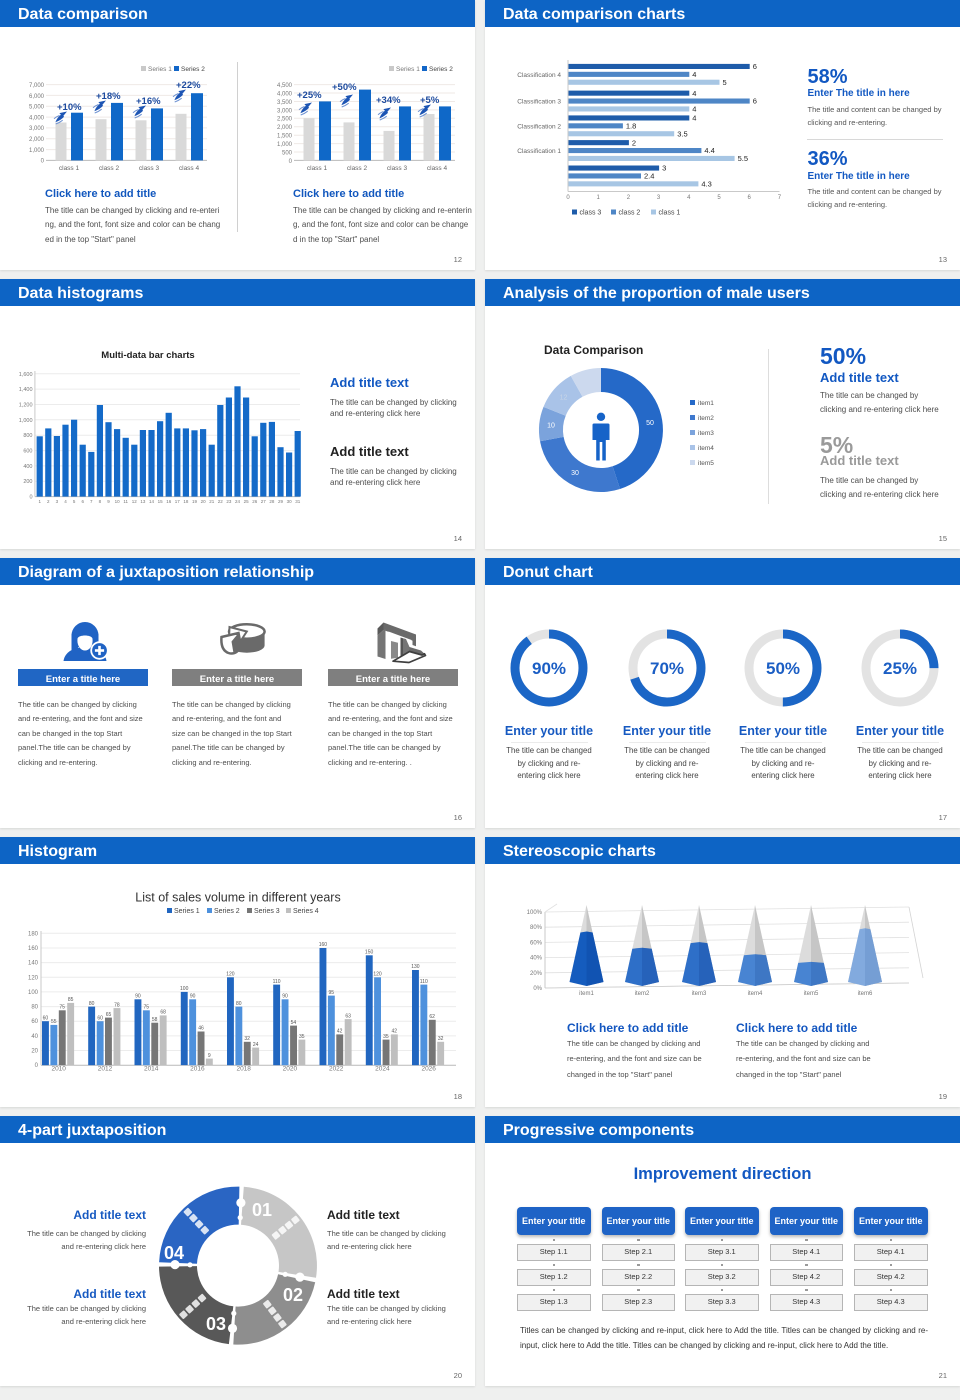 This screenshot has width=960, height=1400. Describe the element at coordinates (189, 168) in the screenshot. I see `svg-text: class 4` at that location.